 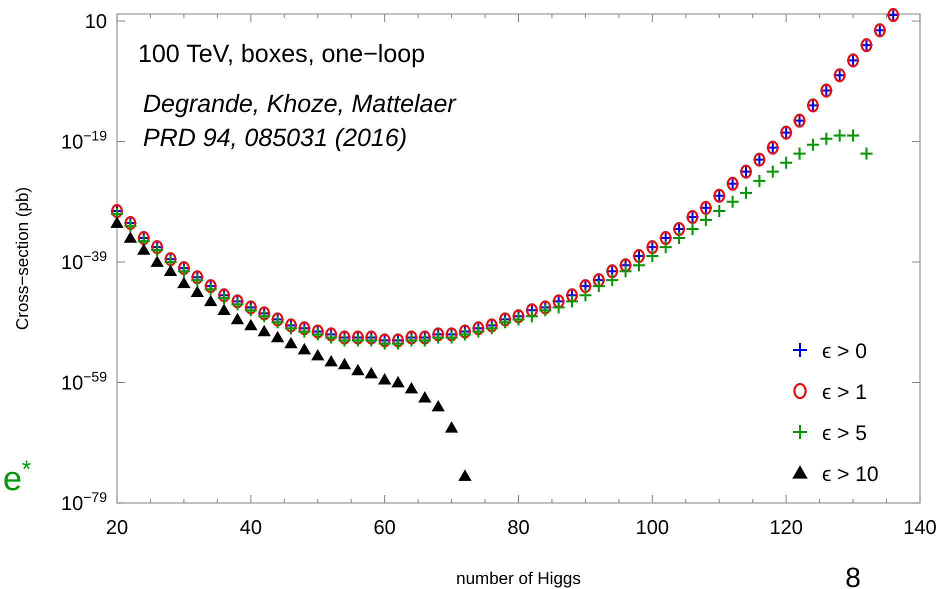 I want to click on x-tick-label: 100, so click(x=653, y=528).